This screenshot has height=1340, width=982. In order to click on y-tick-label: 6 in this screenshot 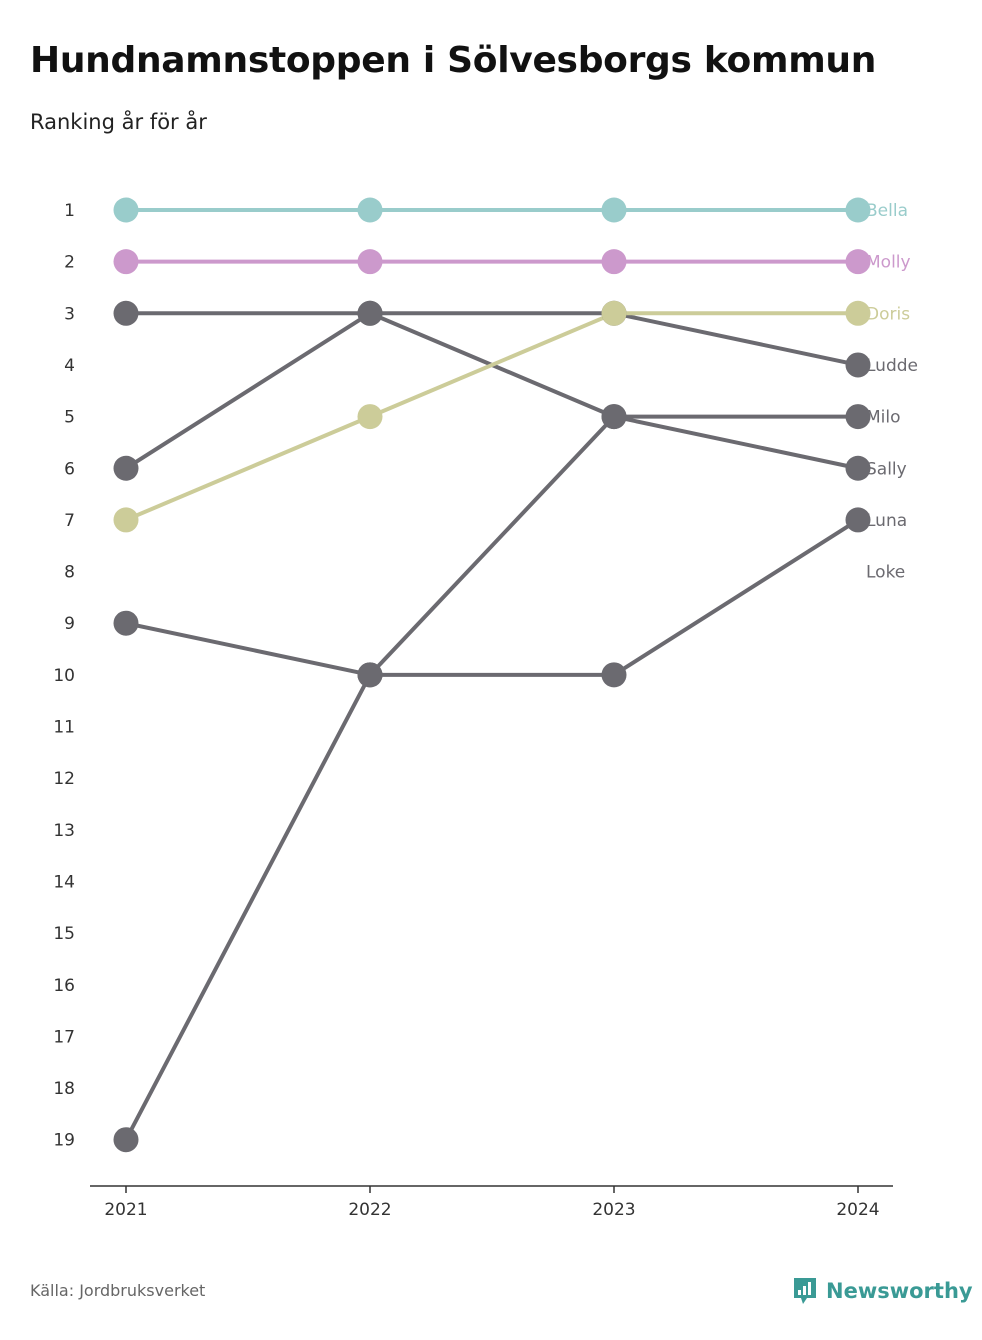, I will do `click(69, 469)`.